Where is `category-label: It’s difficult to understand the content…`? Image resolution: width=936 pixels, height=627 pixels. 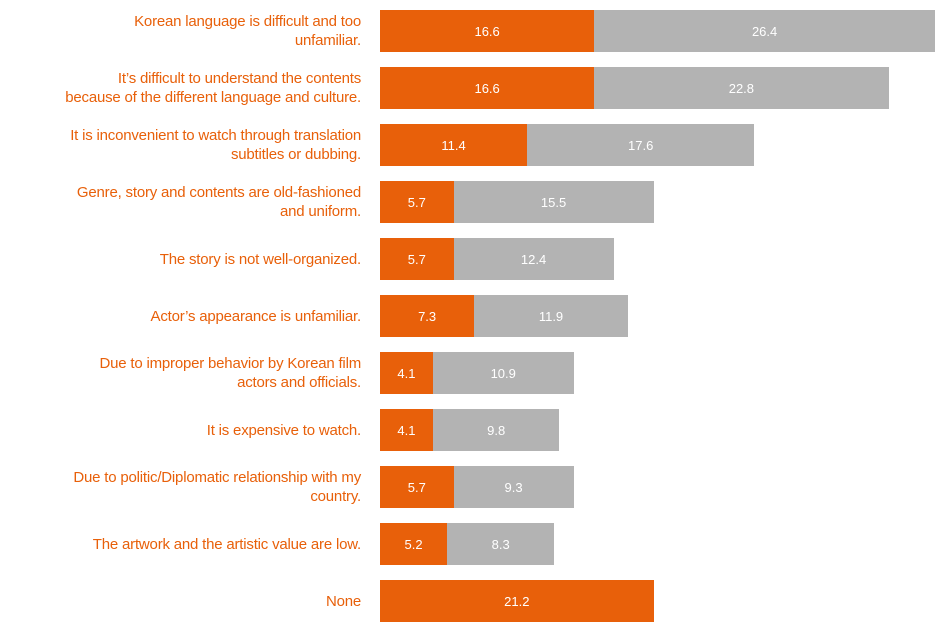
category-label: It’s difficult to understand the content… is located at coordinates (213, 88).